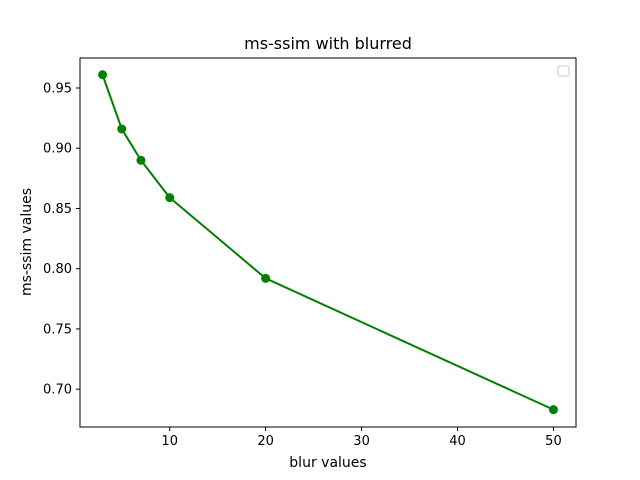  I want to click on y-tick-label: 0.95, so click(57, 88).